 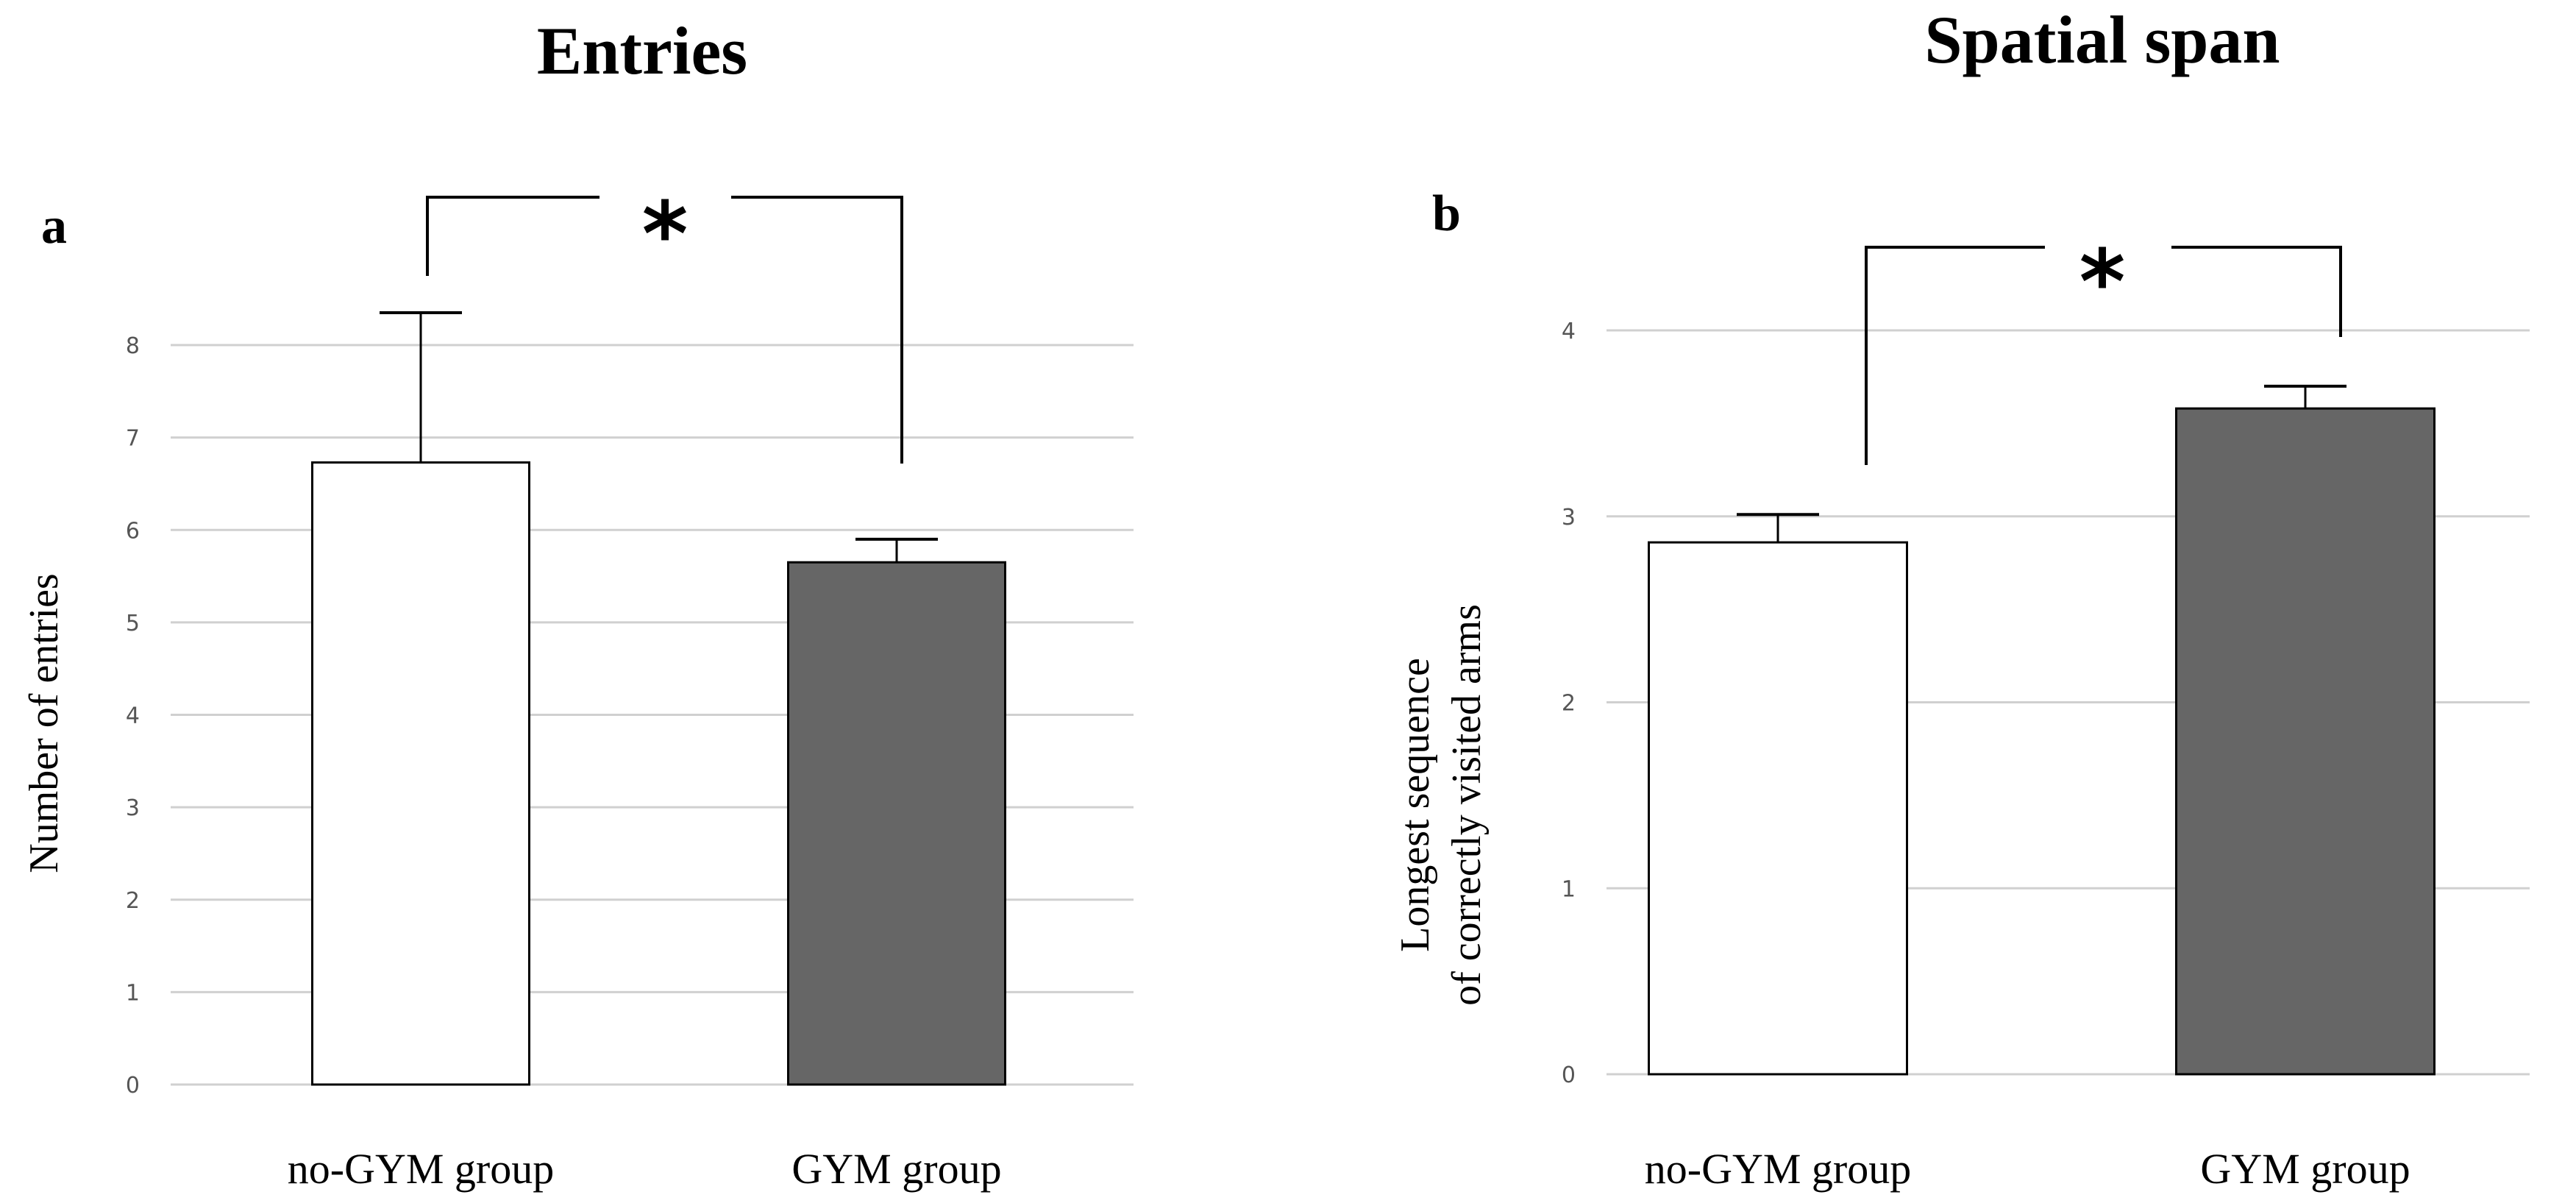 What do you see at coordinates (1415, 805) in the screenshot?
I see `y-axis-label-line1: Longest sequence` at bounding box center [1415, 805].